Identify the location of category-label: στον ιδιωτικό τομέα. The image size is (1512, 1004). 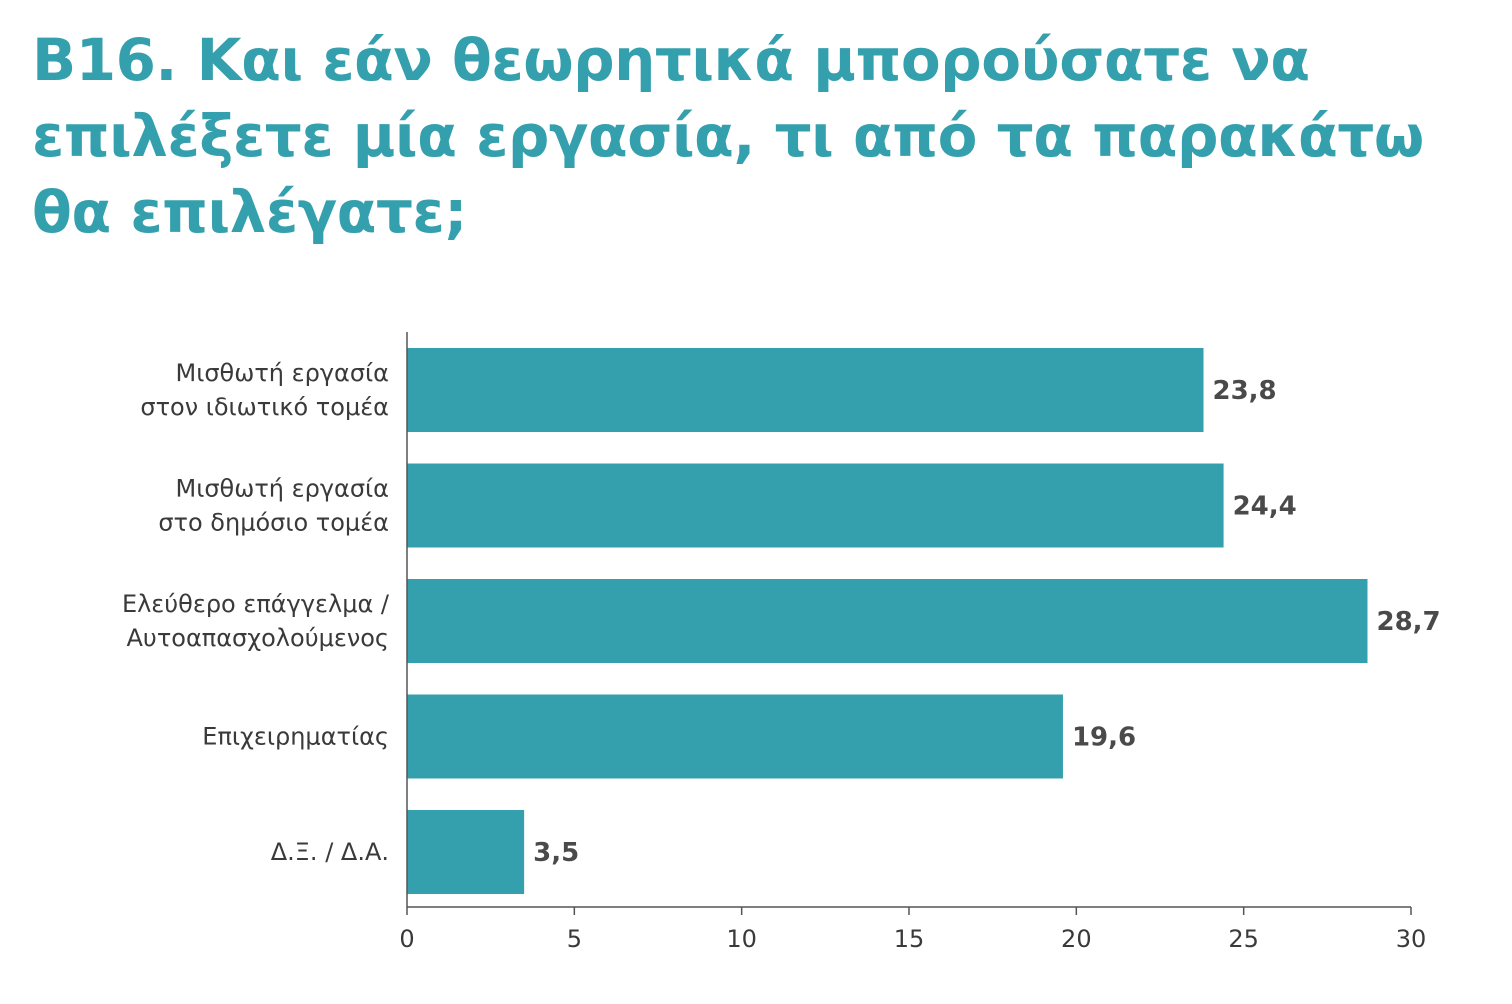
(264, 407).